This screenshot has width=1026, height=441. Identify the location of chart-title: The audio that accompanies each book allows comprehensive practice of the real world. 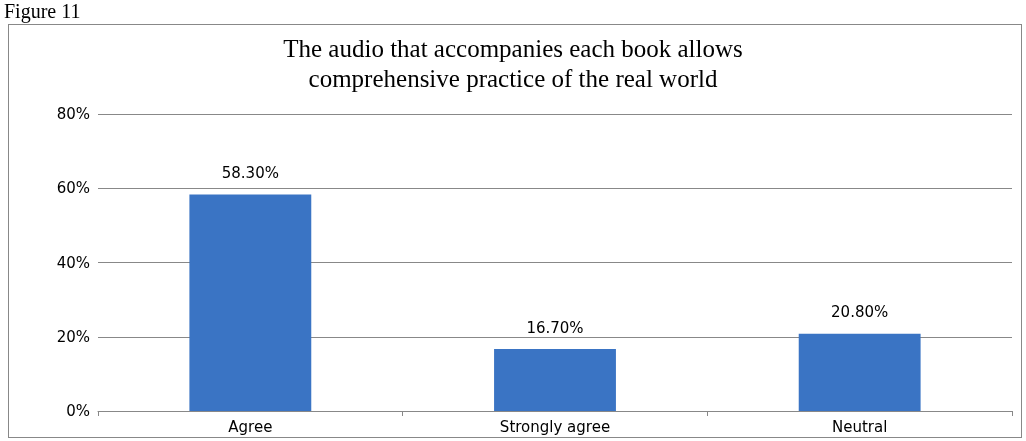
(513, 63).